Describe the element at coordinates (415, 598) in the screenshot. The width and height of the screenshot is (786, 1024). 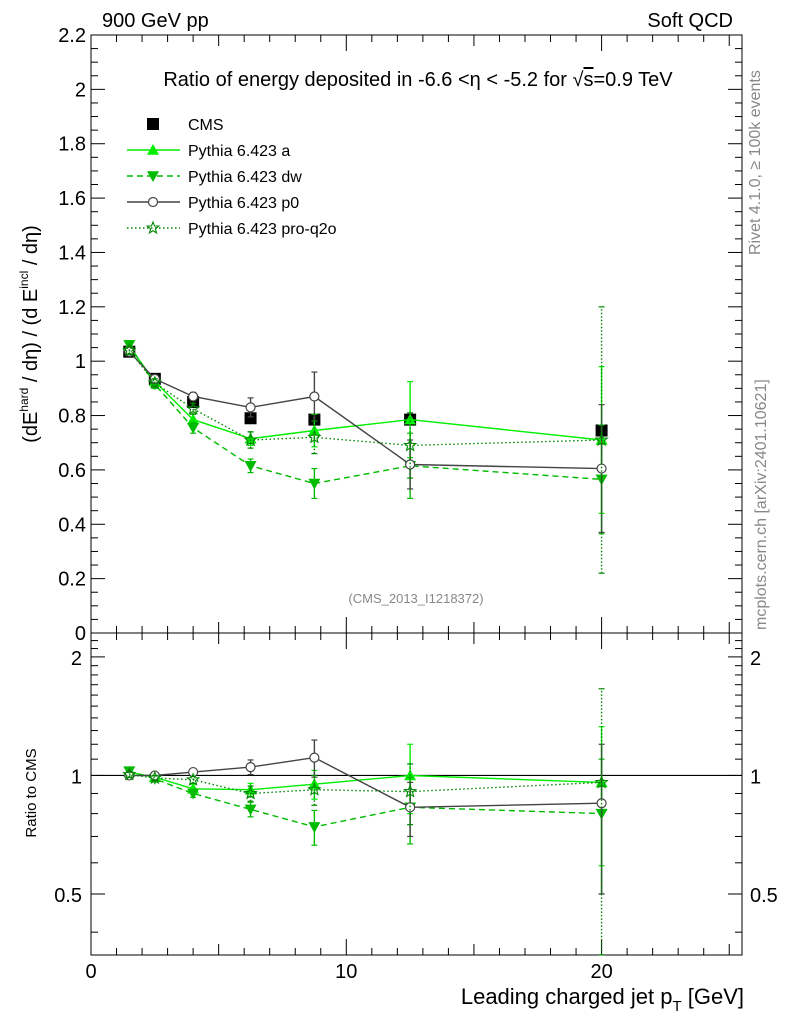
I see `analysis-watermark: (CMS_2013_I1218372)` at that location.